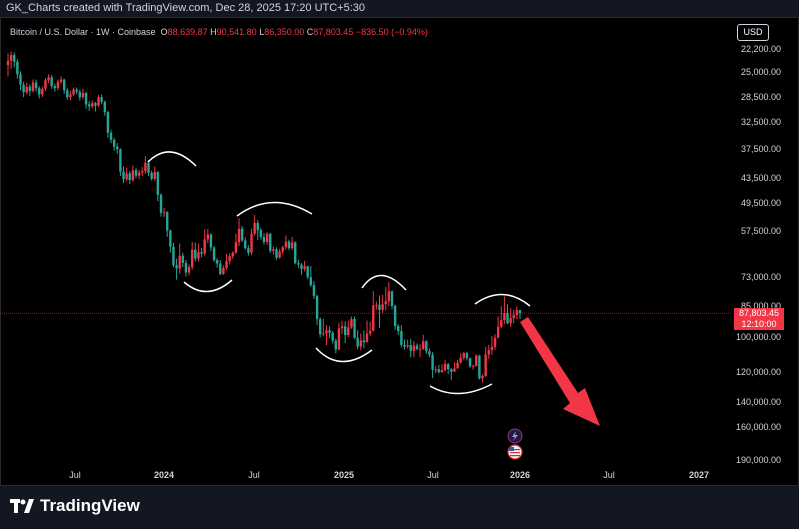  Describe the element at coordinates (760, 71) in the screenshot. I see `price-tick-label: 25,000.00` at that location.